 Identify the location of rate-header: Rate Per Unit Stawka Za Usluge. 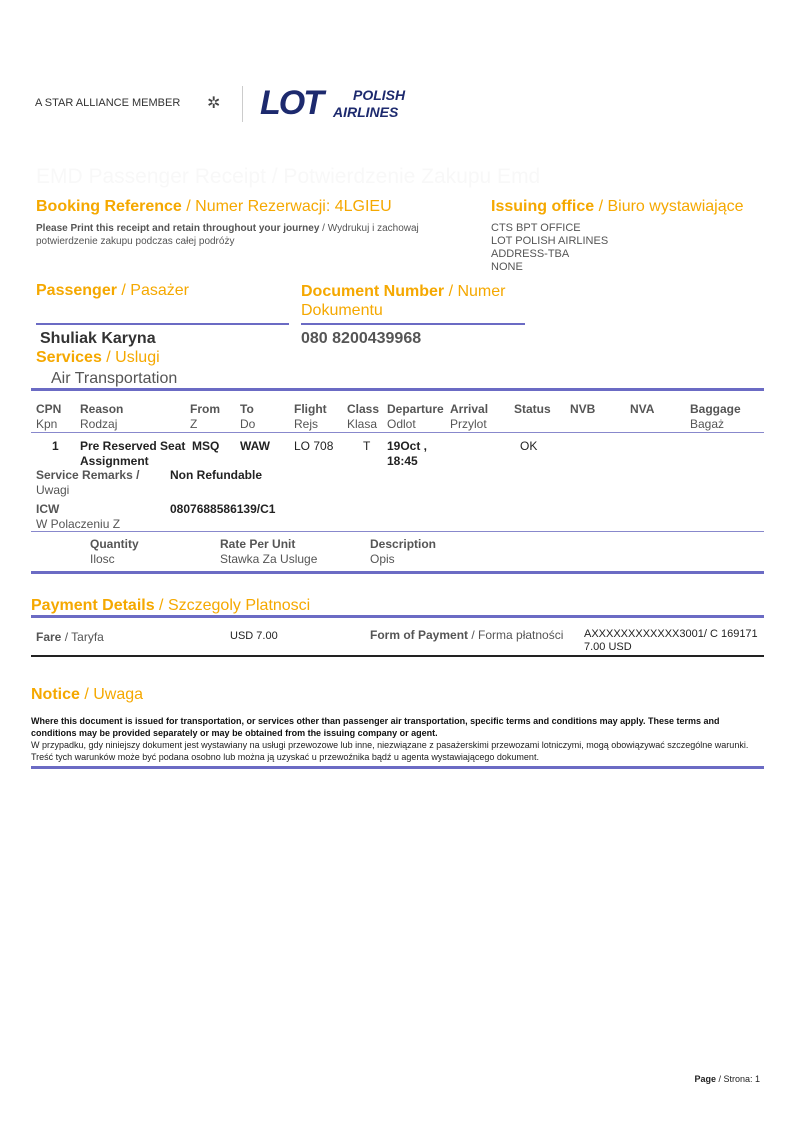
(269, 551).